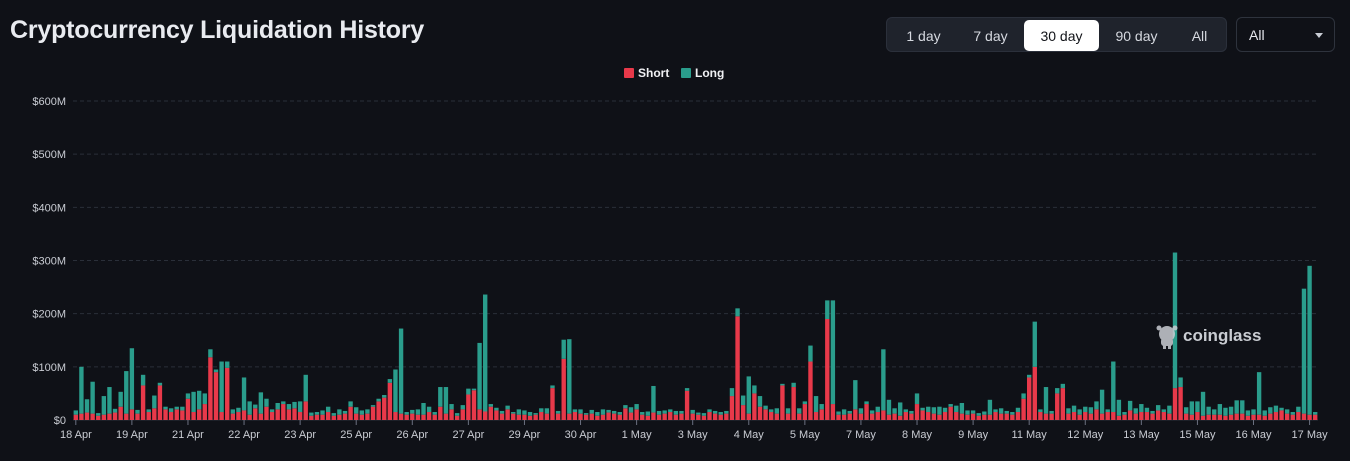 The image size is (1350, 461). What do you see at coordinates (1285, 34) in the screenshot?
I see `symbol-select: All` at bounding box center [1285, 34].